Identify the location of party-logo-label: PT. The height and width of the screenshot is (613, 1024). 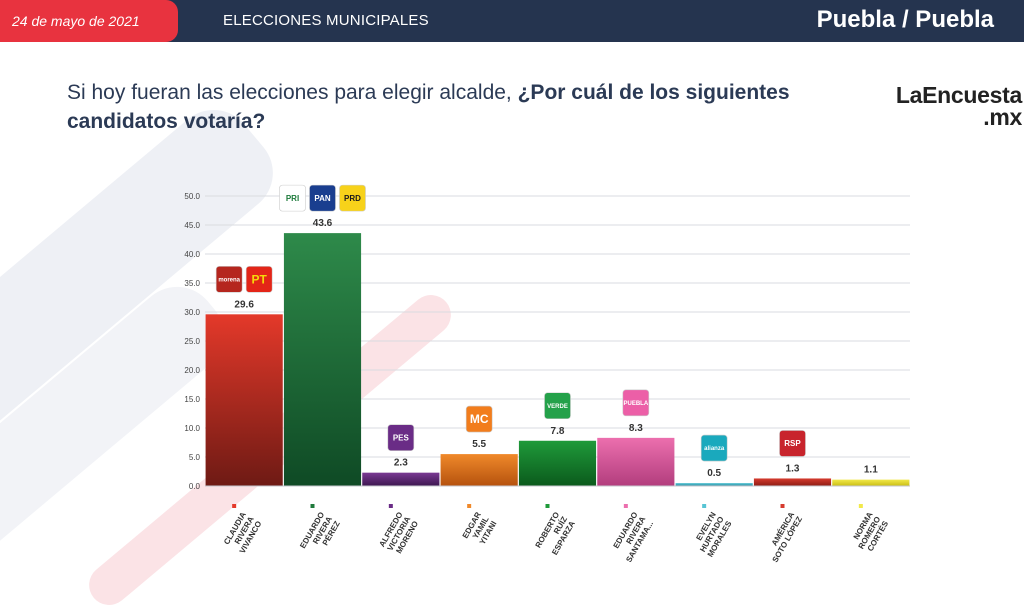
(259, 279).